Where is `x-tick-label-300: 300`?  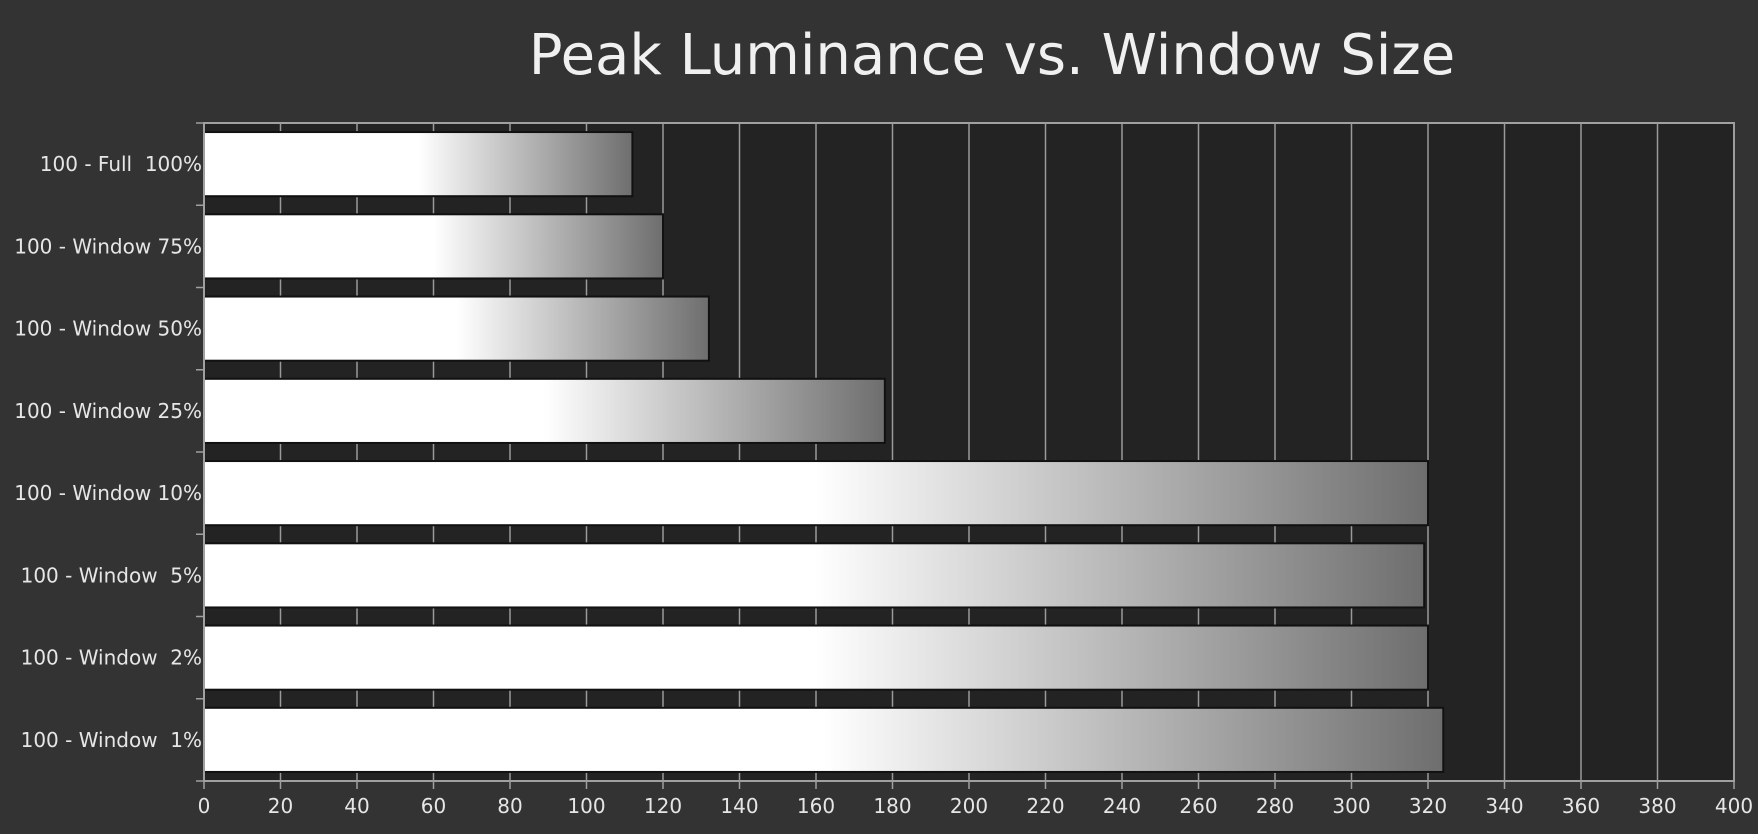 x-tick-label-300: 300 is located at coordinates (1351, 806).